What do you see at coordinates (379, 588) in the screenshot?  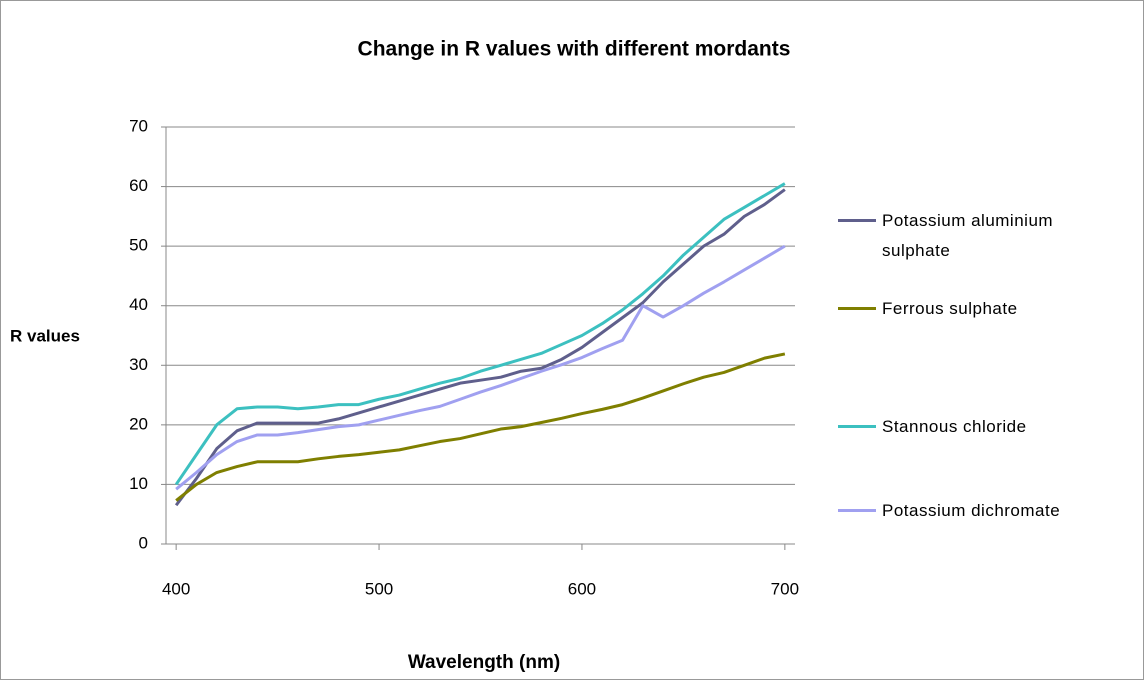 I see `x-tick-label: 500` at bounding box center [379, 588].